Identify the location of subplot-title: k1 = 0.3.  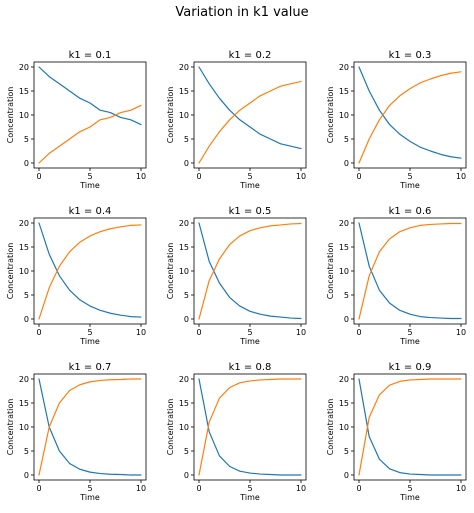
(410, 55).